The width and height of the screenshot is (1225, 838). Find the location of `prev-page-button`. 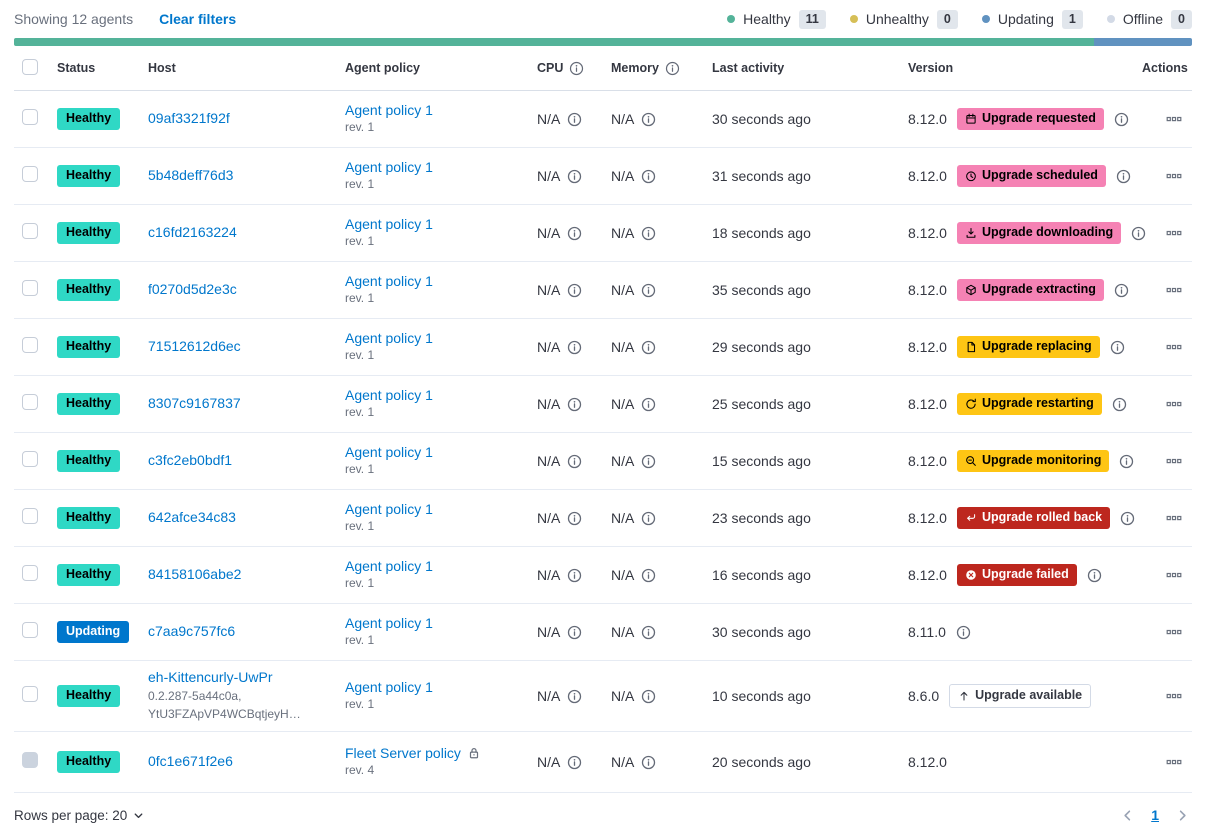

prev-page-button is located at coordinates (1127, 815).